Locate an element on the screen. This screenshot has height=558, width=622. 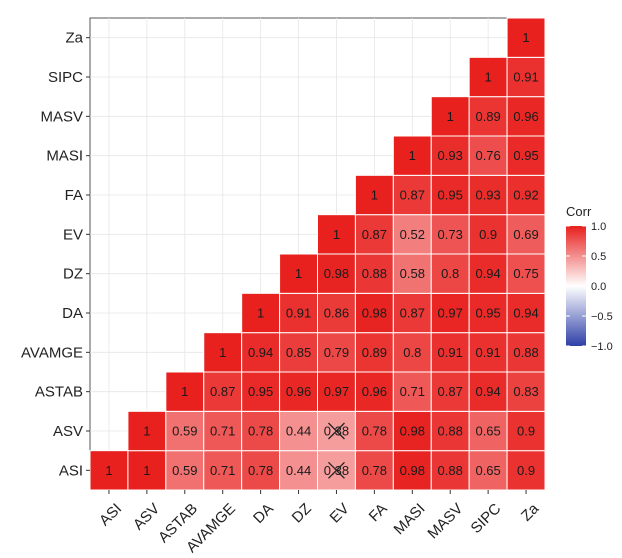
y-tick-label: ASV is located at coordinates (68, 431).